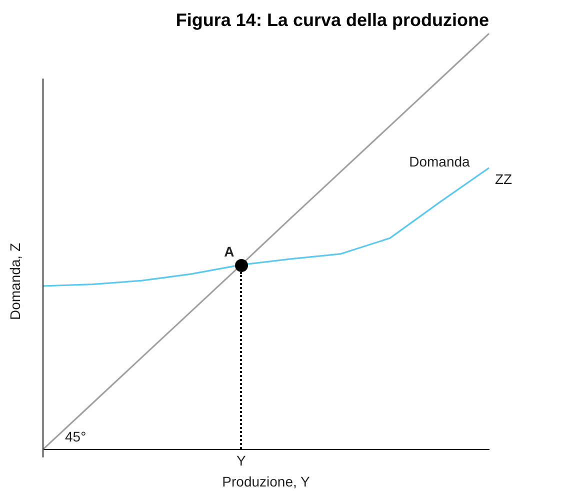  Describe the element at coordinates (14, 281) in the screenshot. I see `y-axis-title: Domanda, Z` at that location.